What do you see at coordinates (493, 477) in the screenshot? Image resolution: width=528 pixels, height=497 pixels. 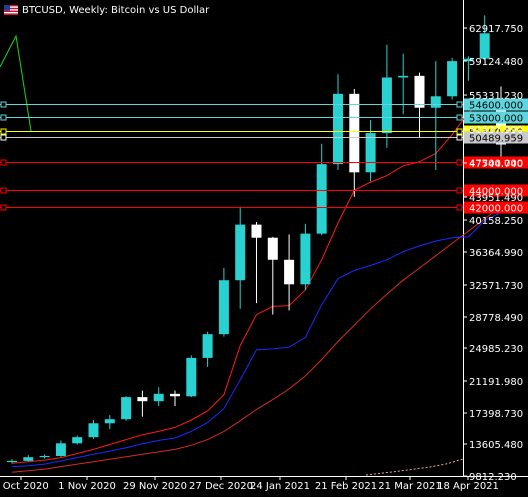 I see `y-tick-label-14: 9812.230` at bounding box center [493, 477].